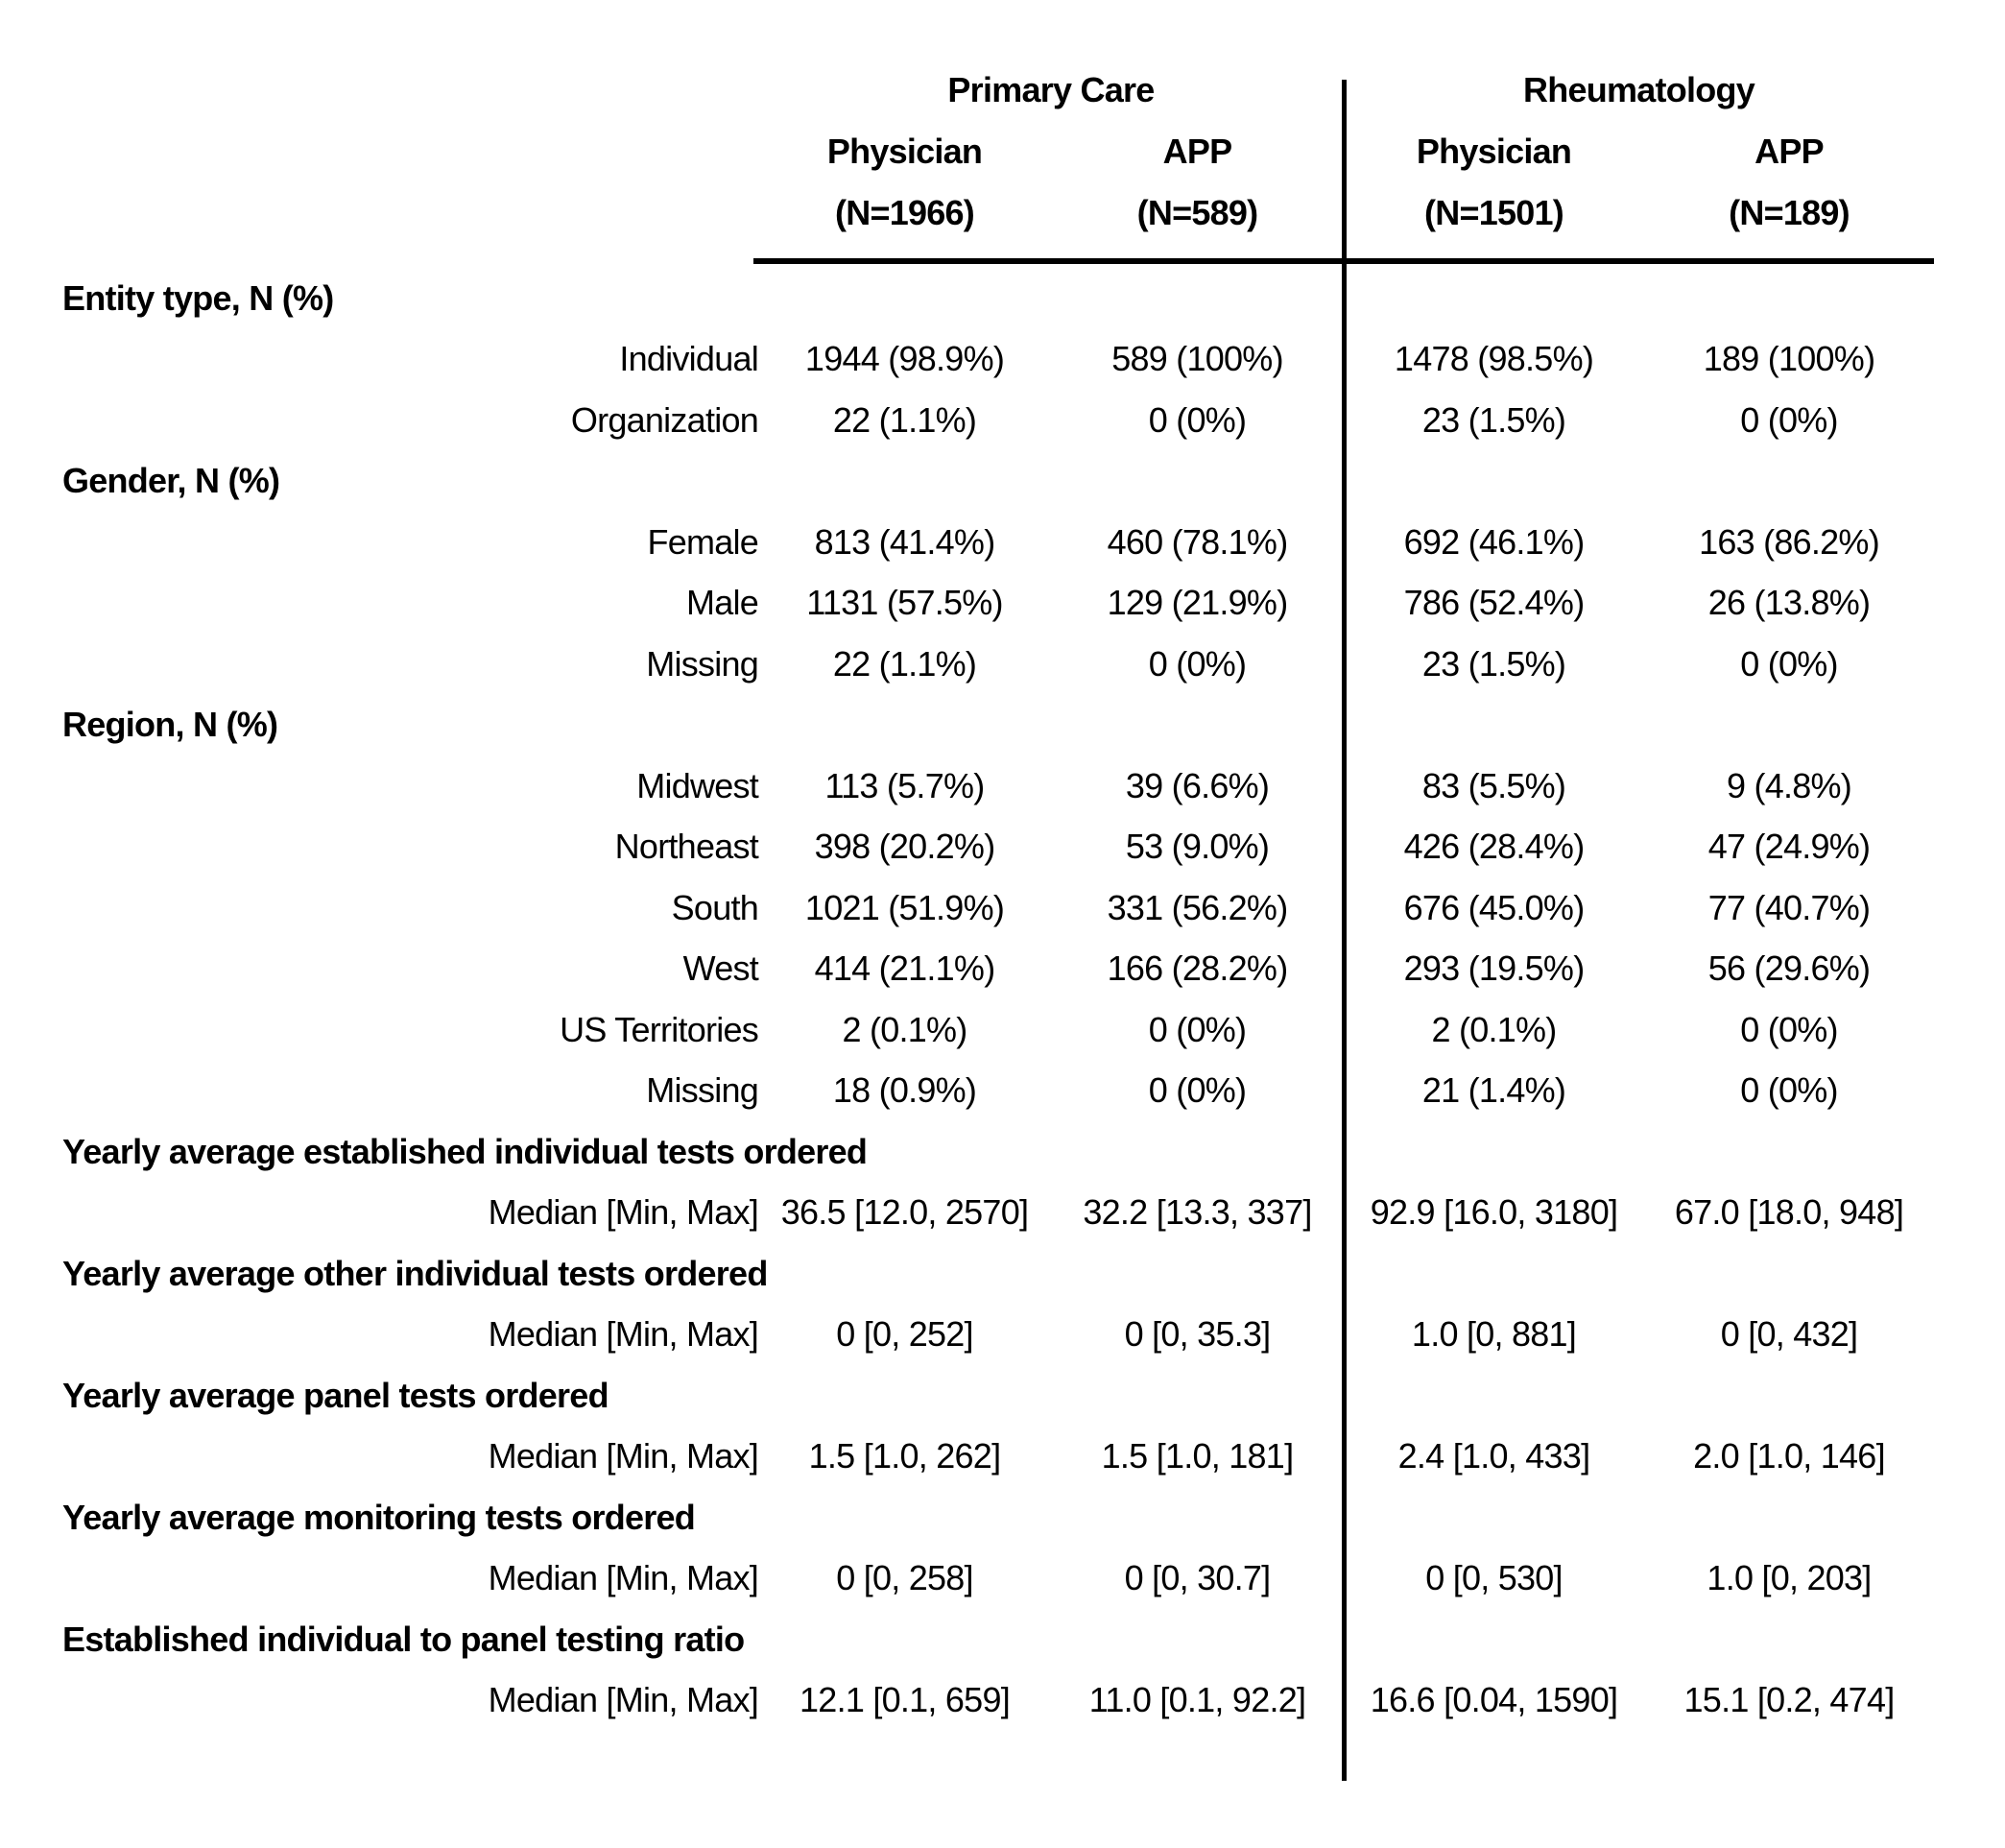  I want to click on cell-value: 189 (100%), so click(1789, 359).